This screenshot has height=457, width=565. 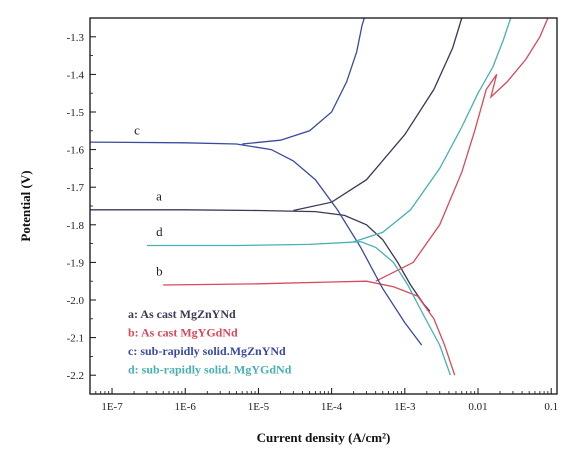 What do you see at coordinates (323, 400) in the screenshot?
I see `x-axis-ticks: 1E-7 1E-6 1E-5 1E-4 1E-3 0.01 0.1` at bounding box center [323, 400].